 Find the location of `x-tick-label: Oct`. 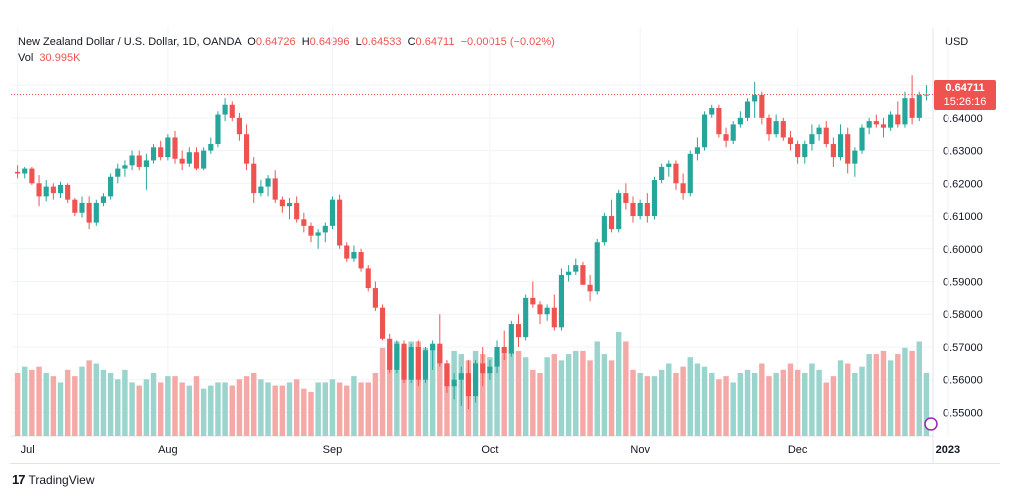

x-tick-label: Oct is located at coordinates (489, 450).